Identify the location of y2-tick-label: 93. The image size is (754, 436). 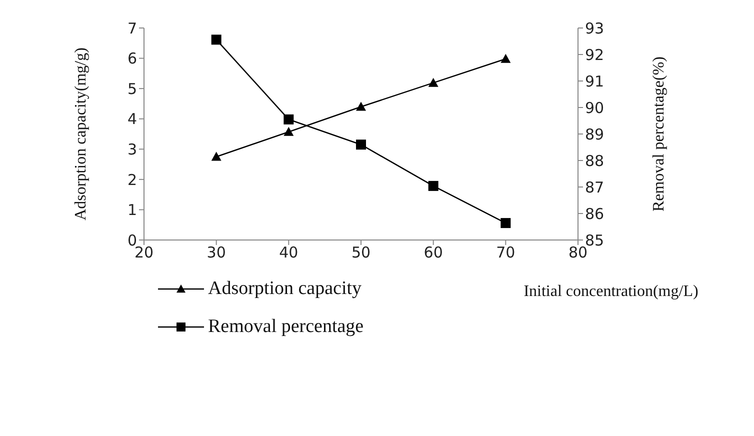
(594, 28).